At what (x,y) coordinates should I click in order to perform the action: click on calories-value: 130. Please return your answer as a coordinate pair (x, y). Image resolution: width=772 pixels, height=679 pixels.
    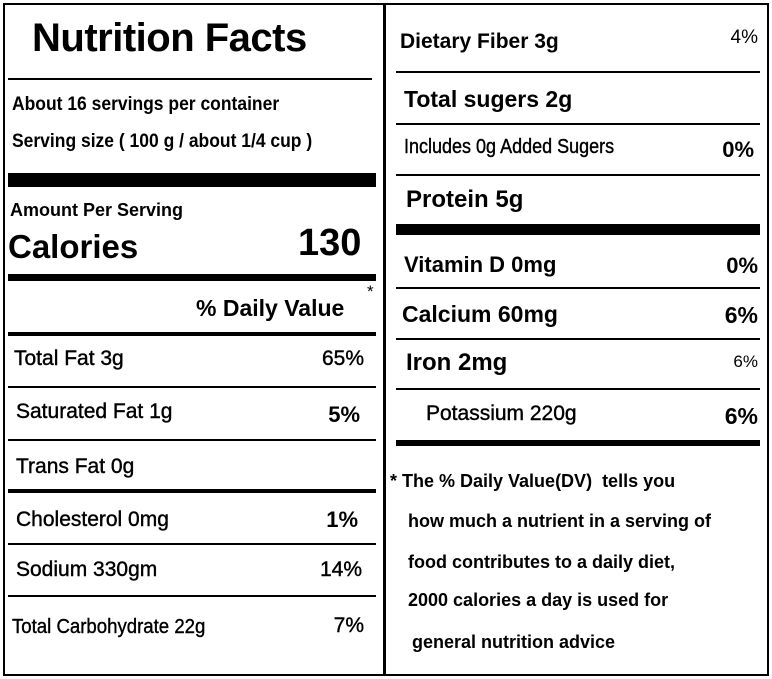
    Looking at the image, I should click on (330, 243).